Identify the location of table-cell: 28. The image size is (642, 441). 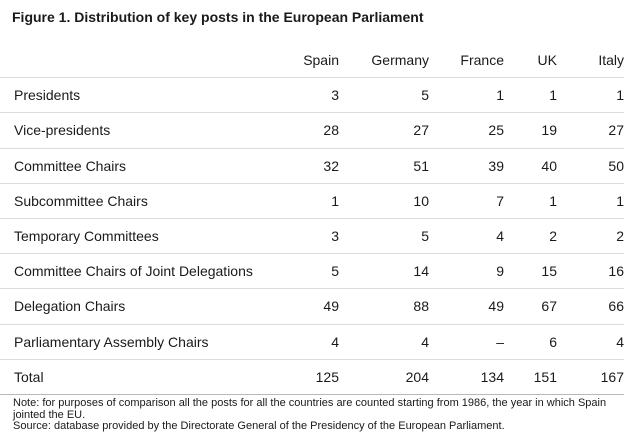
(307, 130).